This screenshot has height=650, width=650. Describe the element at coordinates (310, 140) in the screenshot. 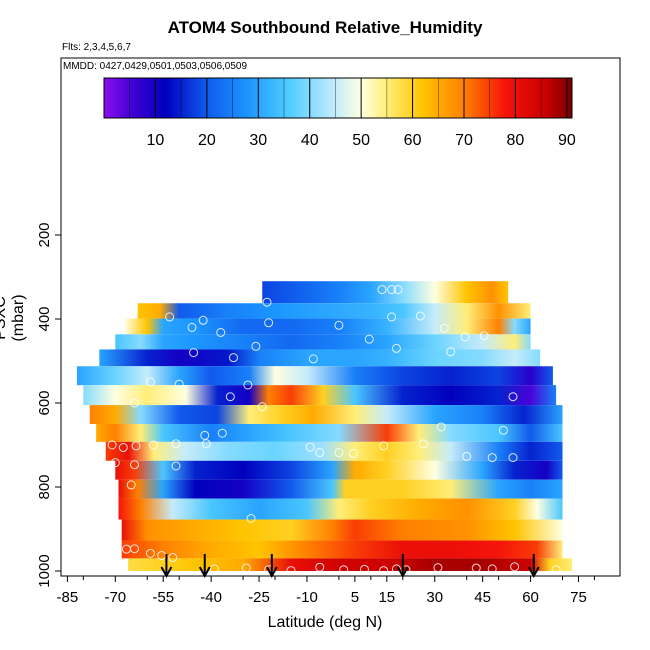

I see `colorbar-tick-label: 40` at that location.